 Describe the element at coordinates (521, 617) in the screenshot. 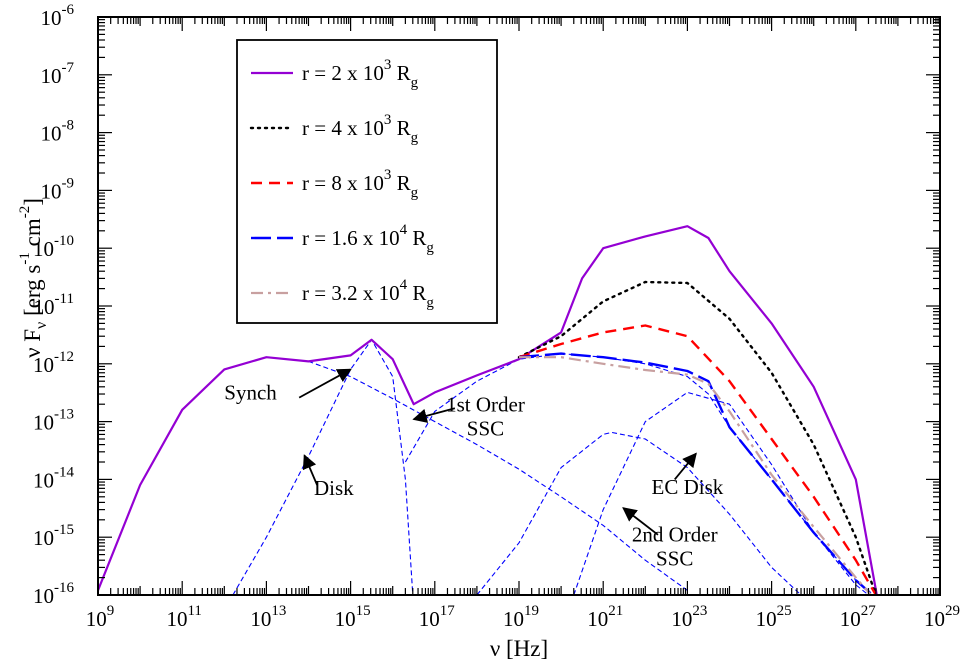

I see `x-tick-label: 1019` at that location.